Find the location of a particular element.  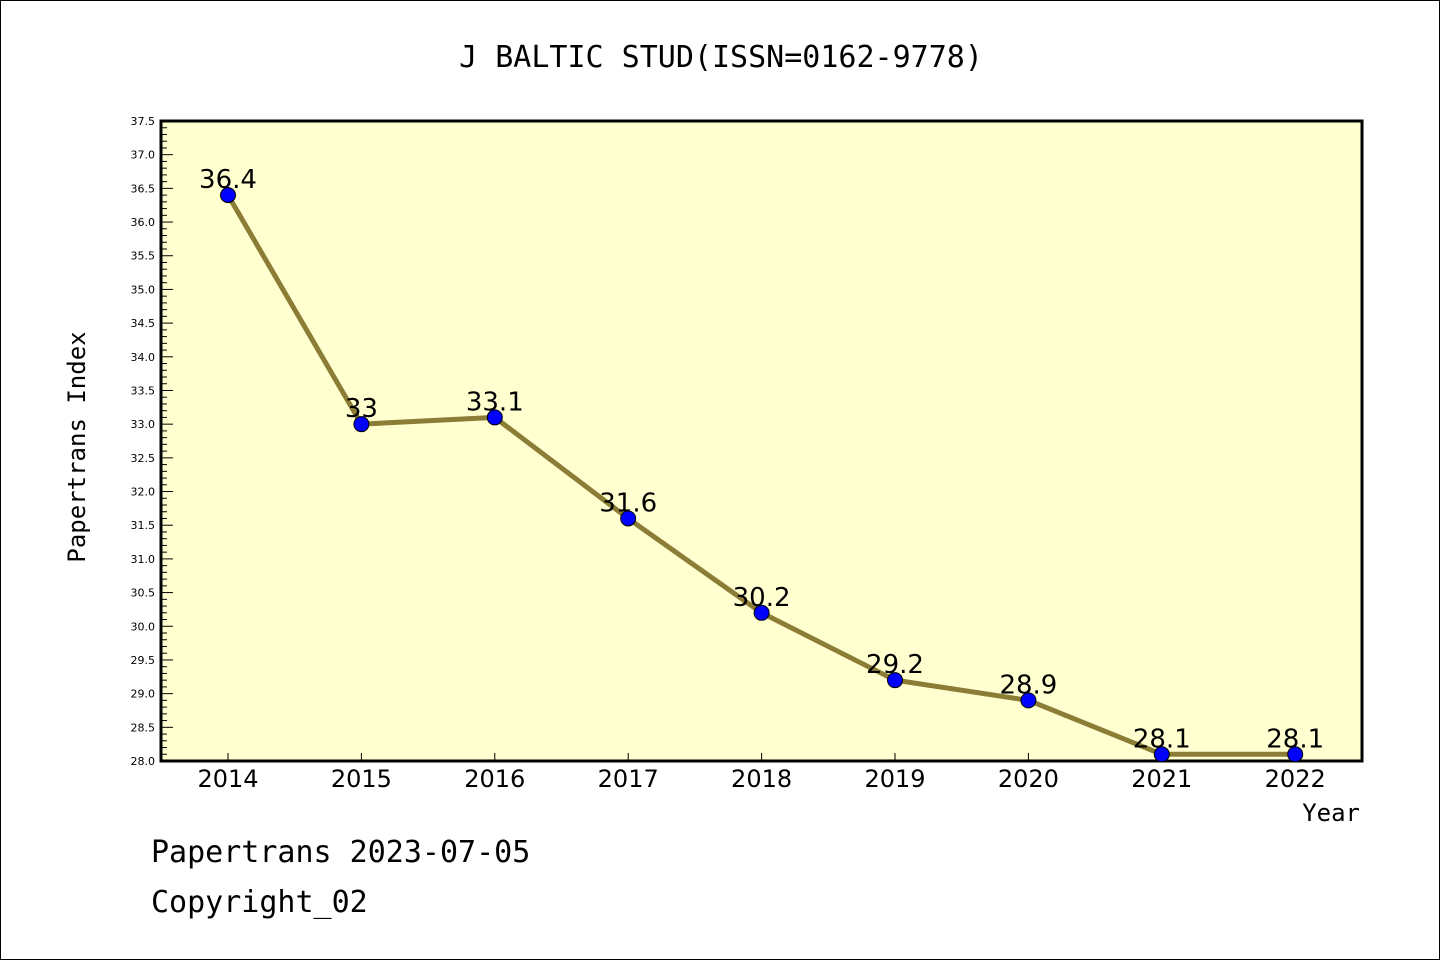

y-tick-label: 36.5 is located at coordinates (143, 188).